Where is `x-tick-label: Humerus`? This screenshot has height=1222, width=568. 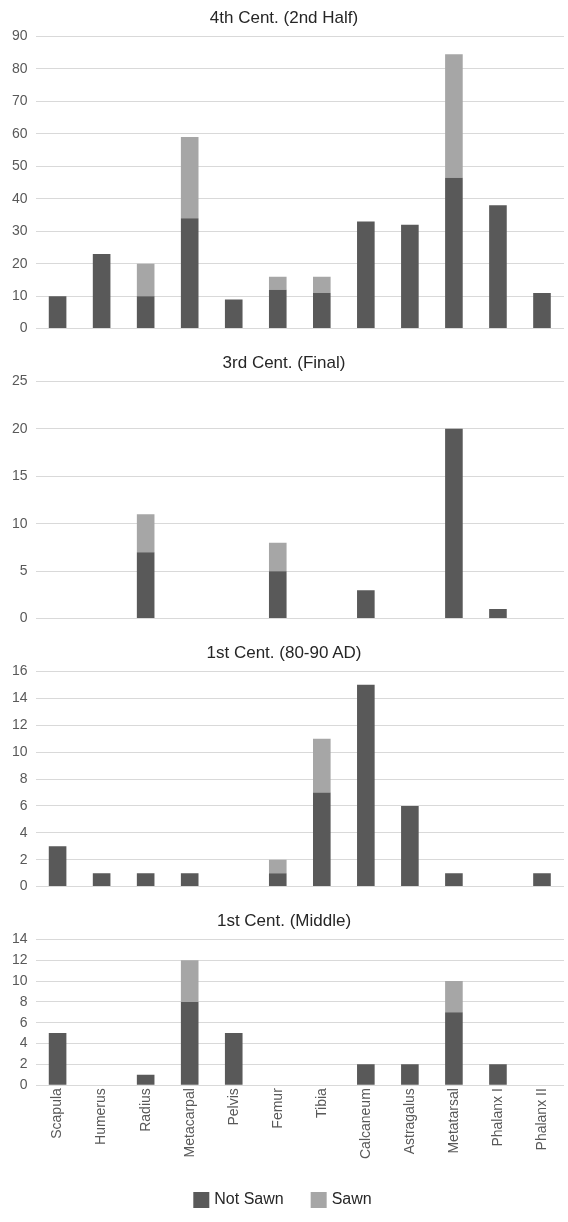
x-tick-label: Humerus is located at coordinates (100, 1116).